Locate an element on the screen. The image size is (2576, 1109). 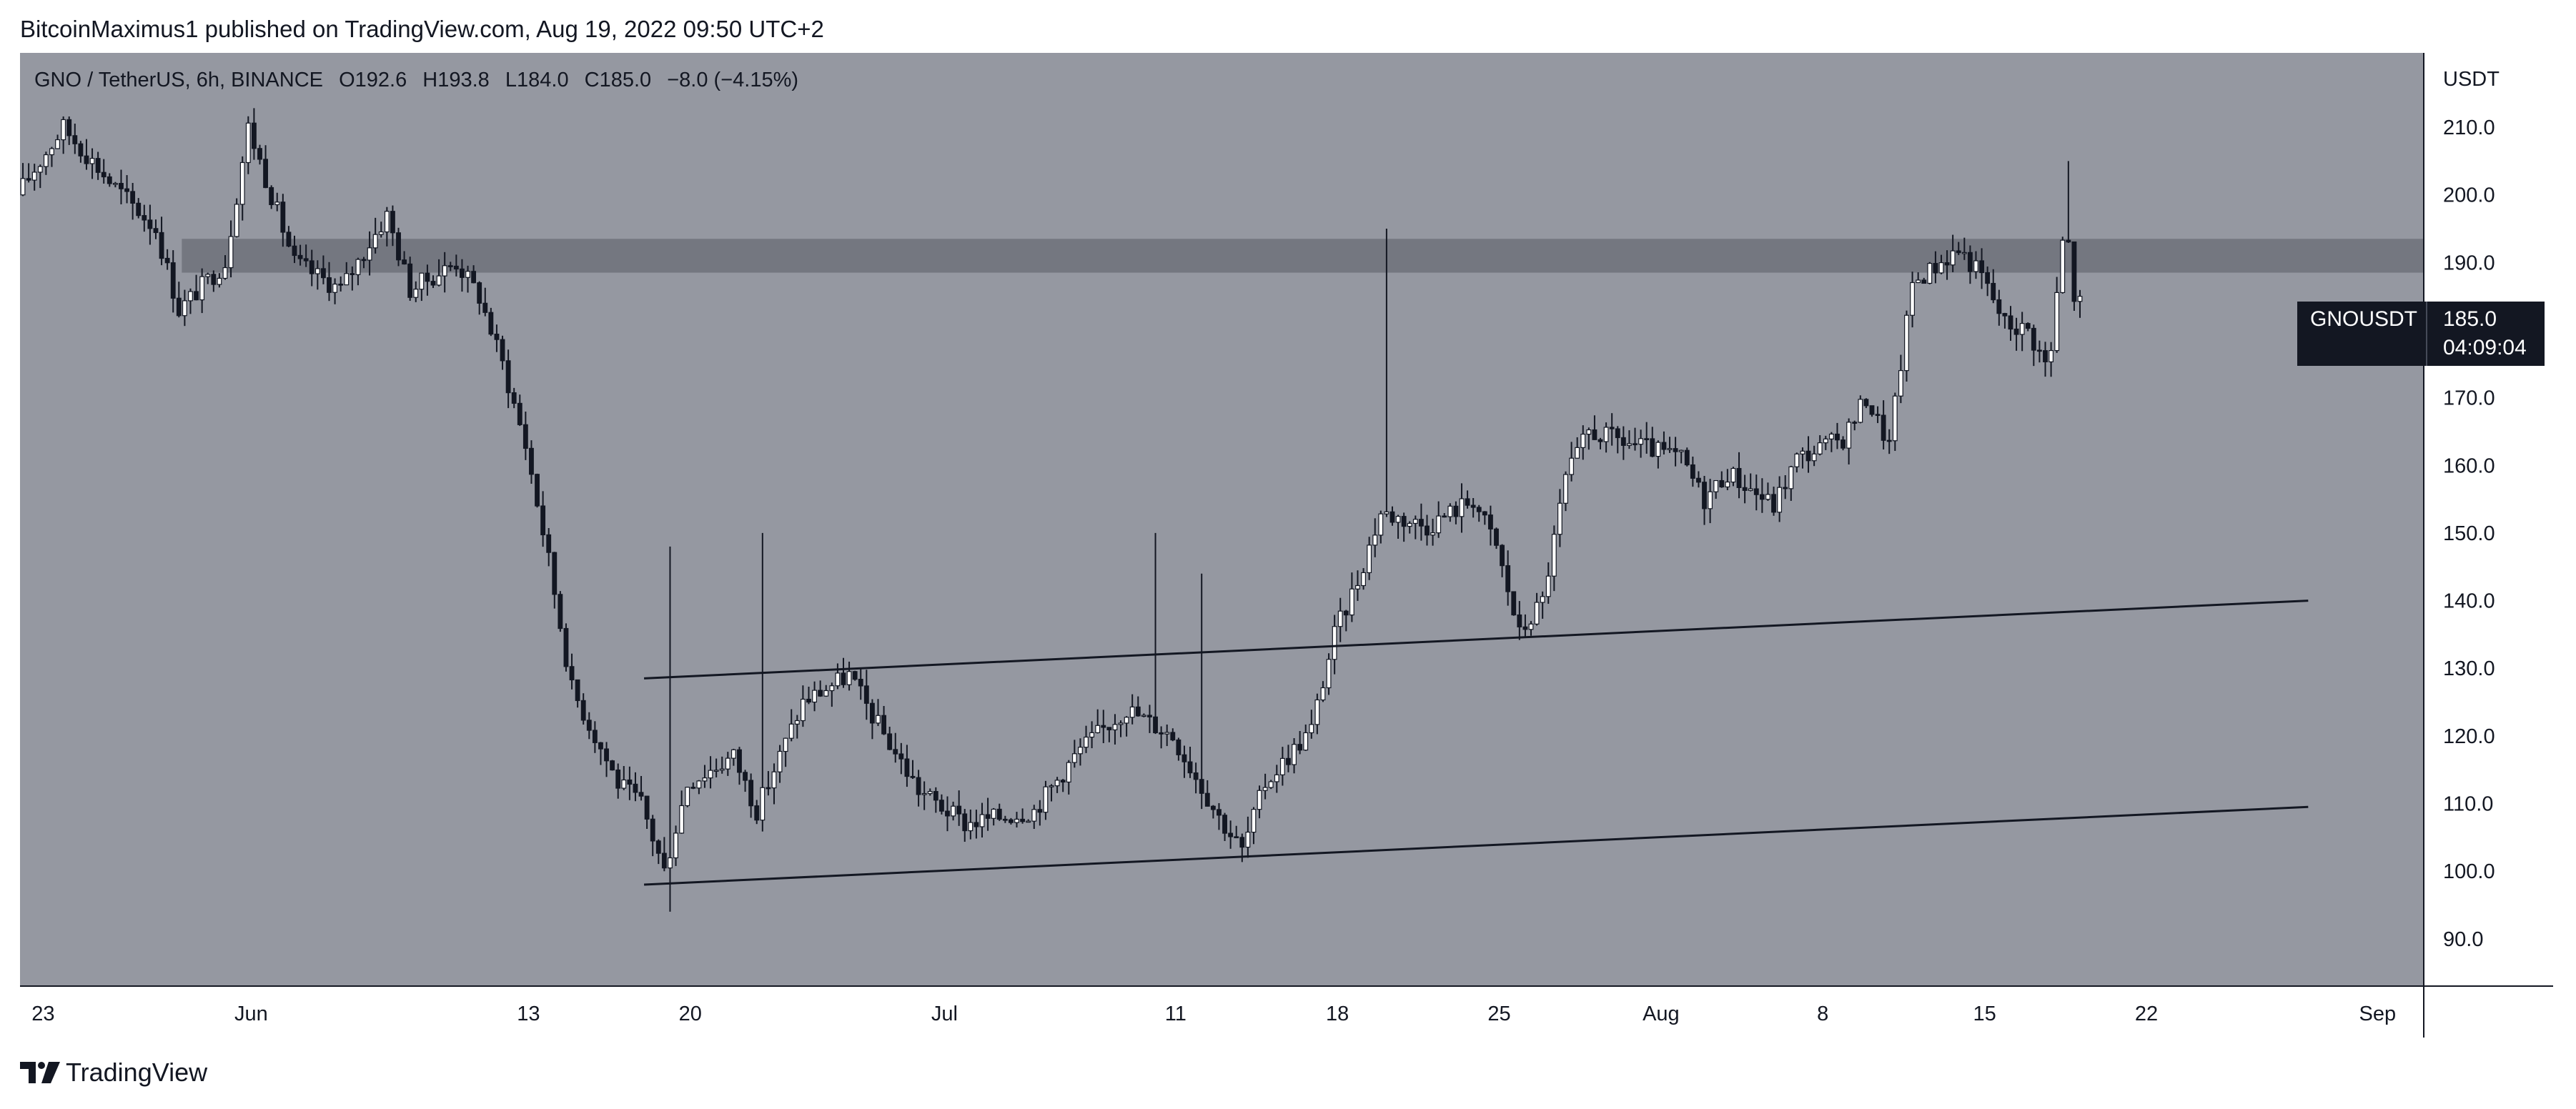
legend-change: −8.0 (−4.15%) is located at coordinates (733, 80).